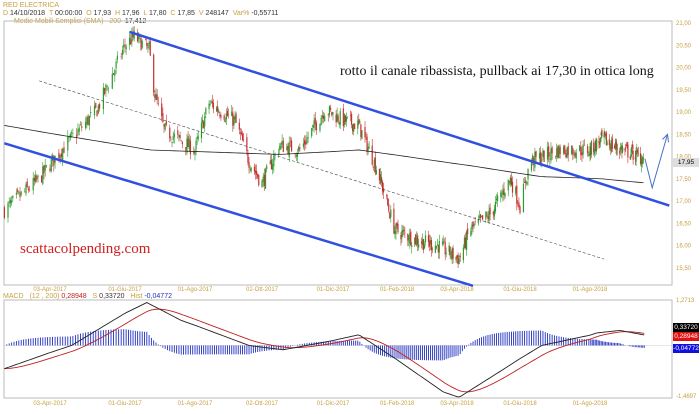  What do you see at coordinates (684, 135) in the screenshot?
I see `y-tick-label: 18,50` at bounding box center [684, 135].